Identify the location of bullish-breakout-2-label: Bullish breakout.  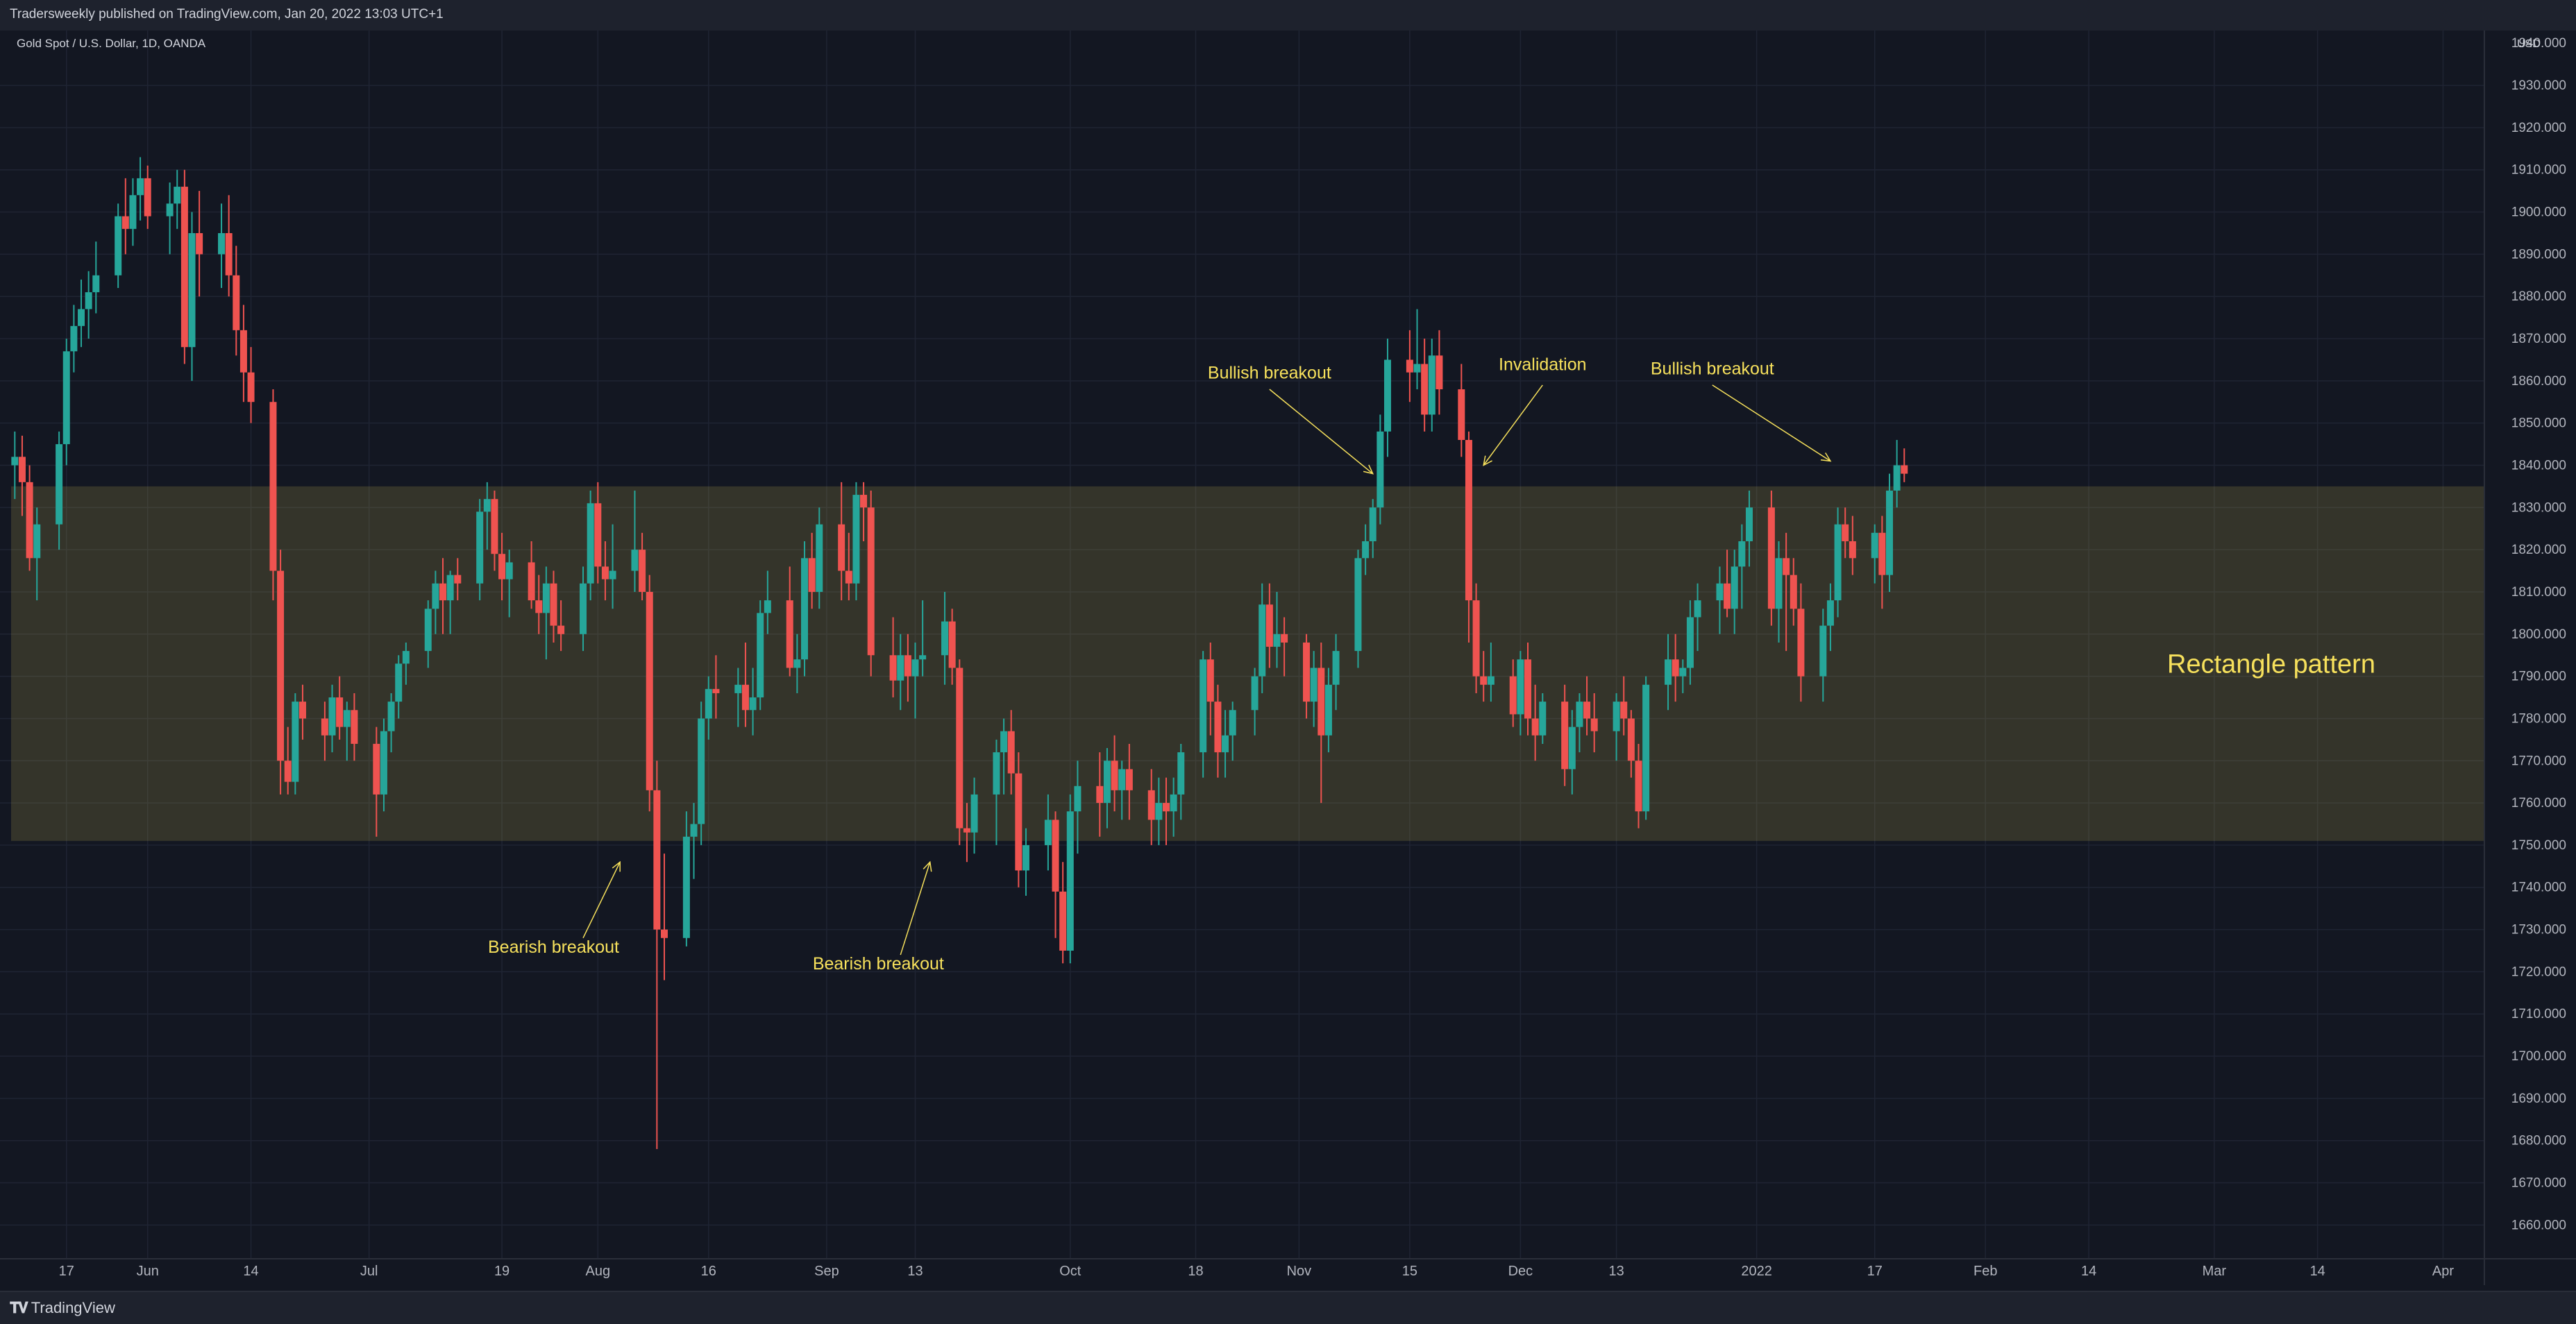
(1712, 369).